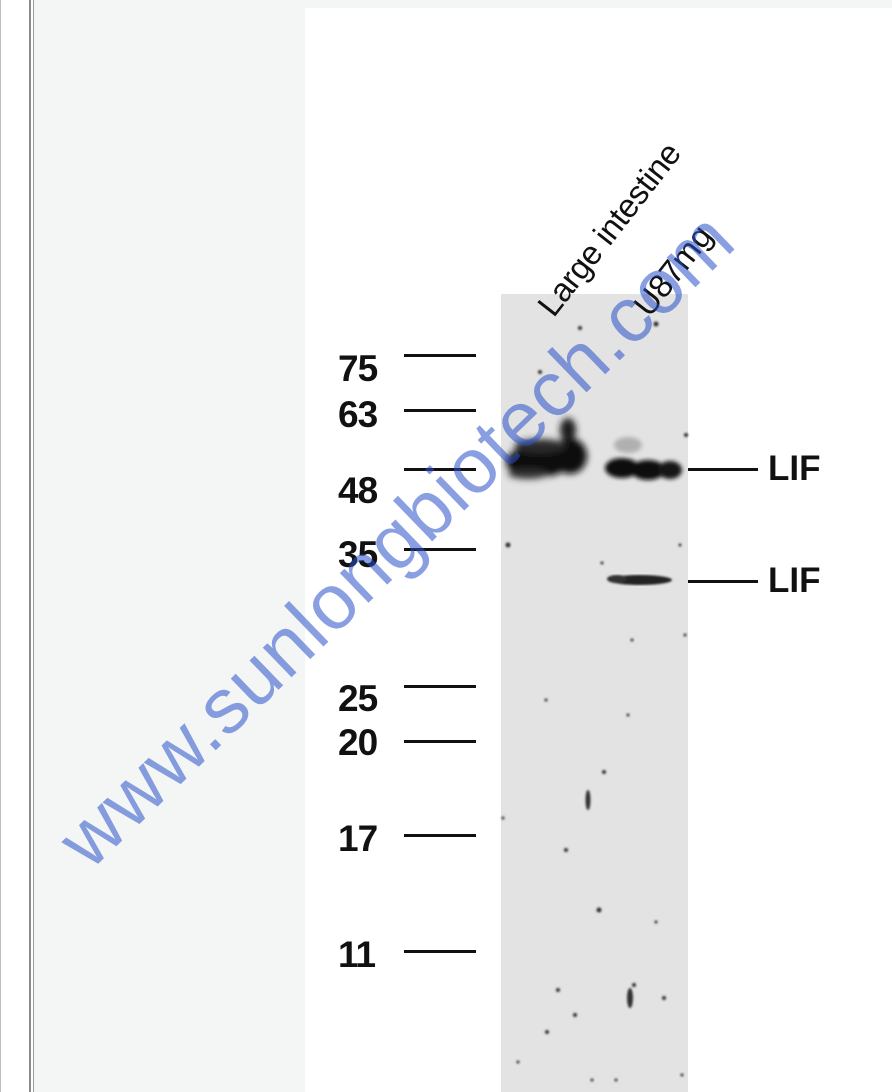 This screenshot has width=892, height=1092. I want to click on band-label-lif-lower: LIF, so click(794, 580).